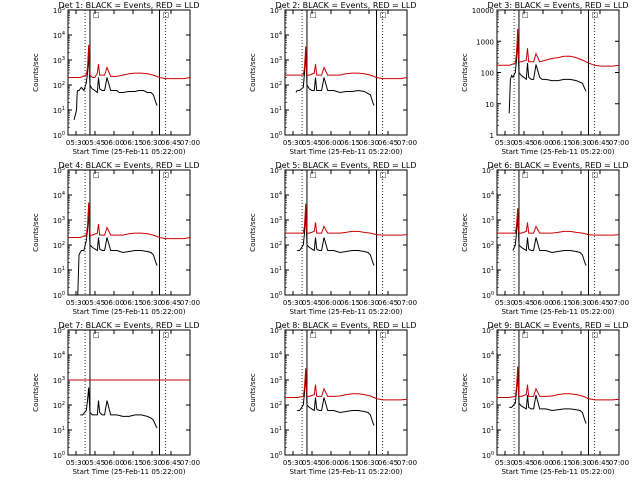 This screenshot has width=640, height=480. What do you see at coordinates (492, 136) in the screenshot?
I see `y-tick-label: 1` at bounding box center [492, 136].